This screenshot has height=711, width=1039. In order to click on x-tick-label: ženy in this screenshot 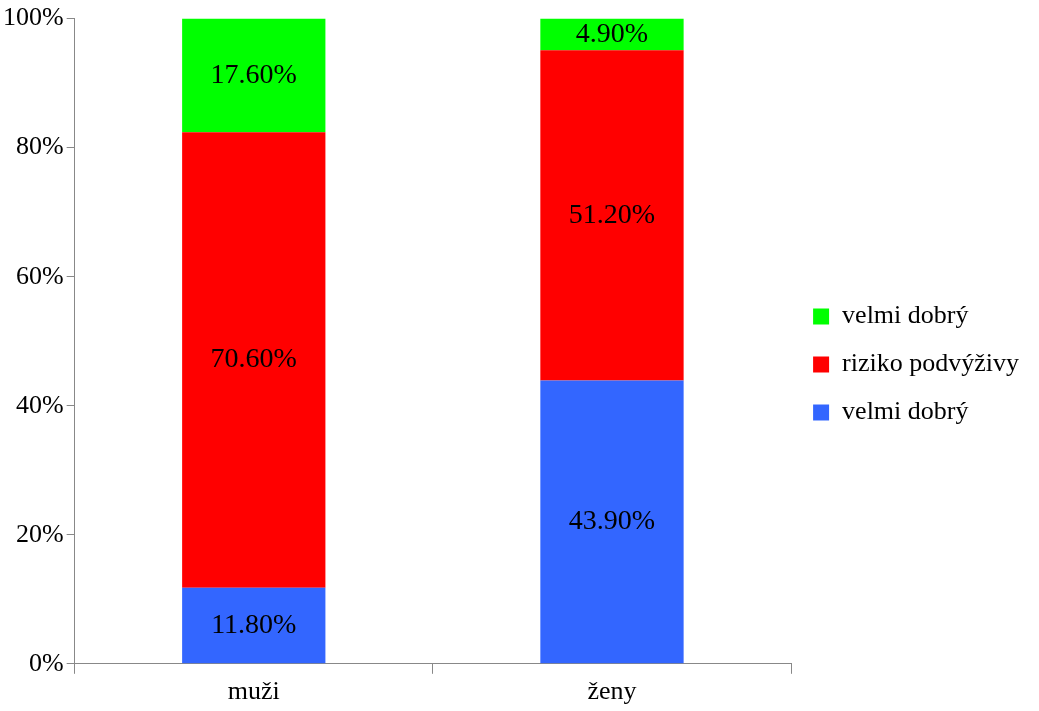, I will do `click(612, 691)`.